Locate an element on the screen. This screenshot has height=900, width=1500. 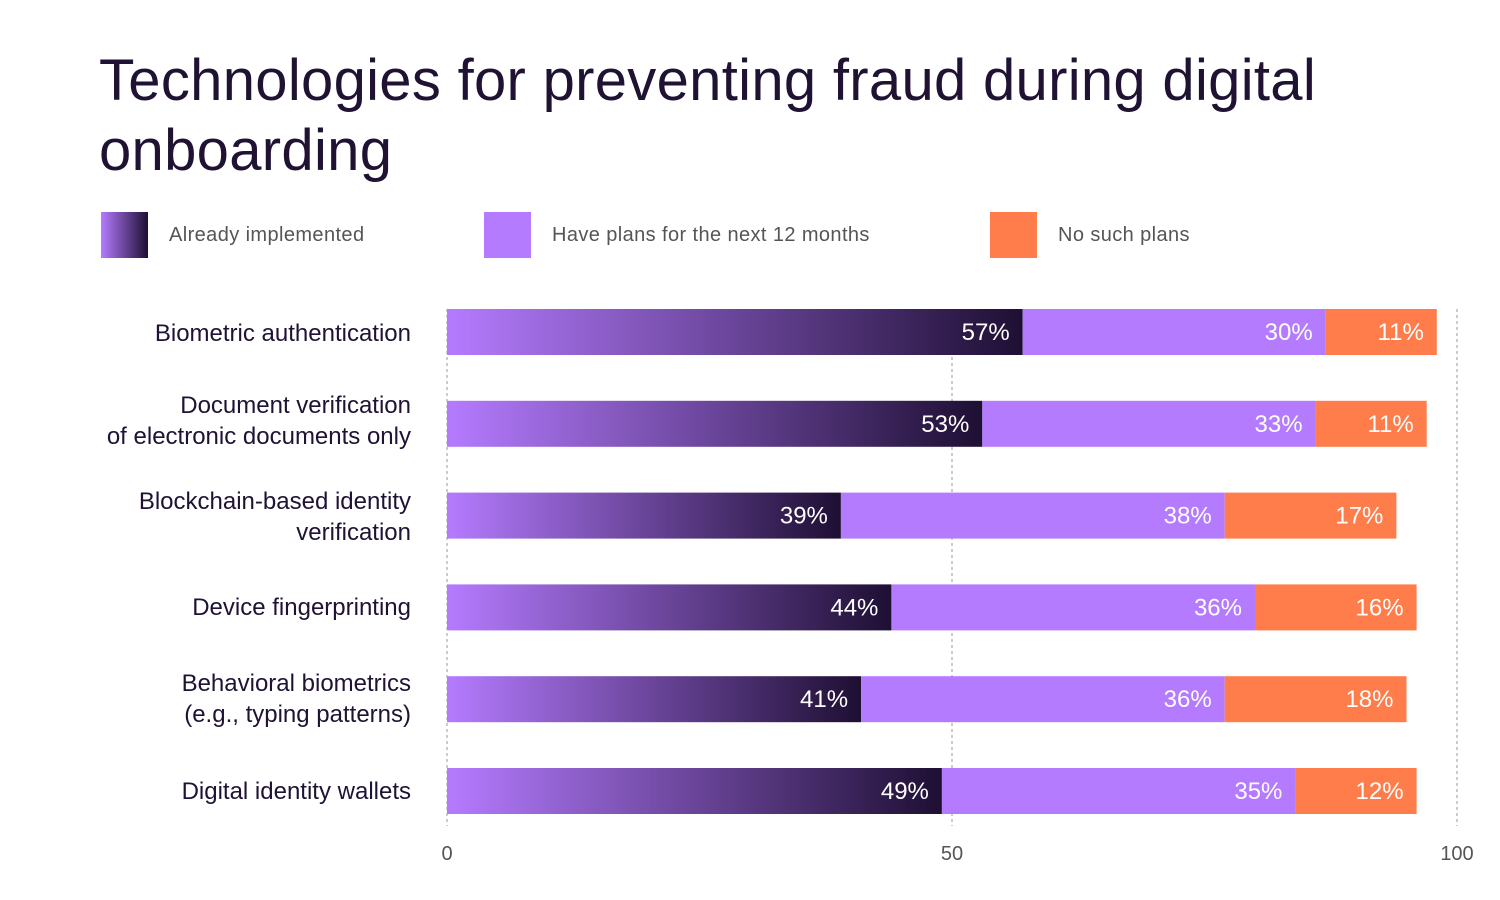
category-label: Biometric authentication is located at coordinates (282, 333).